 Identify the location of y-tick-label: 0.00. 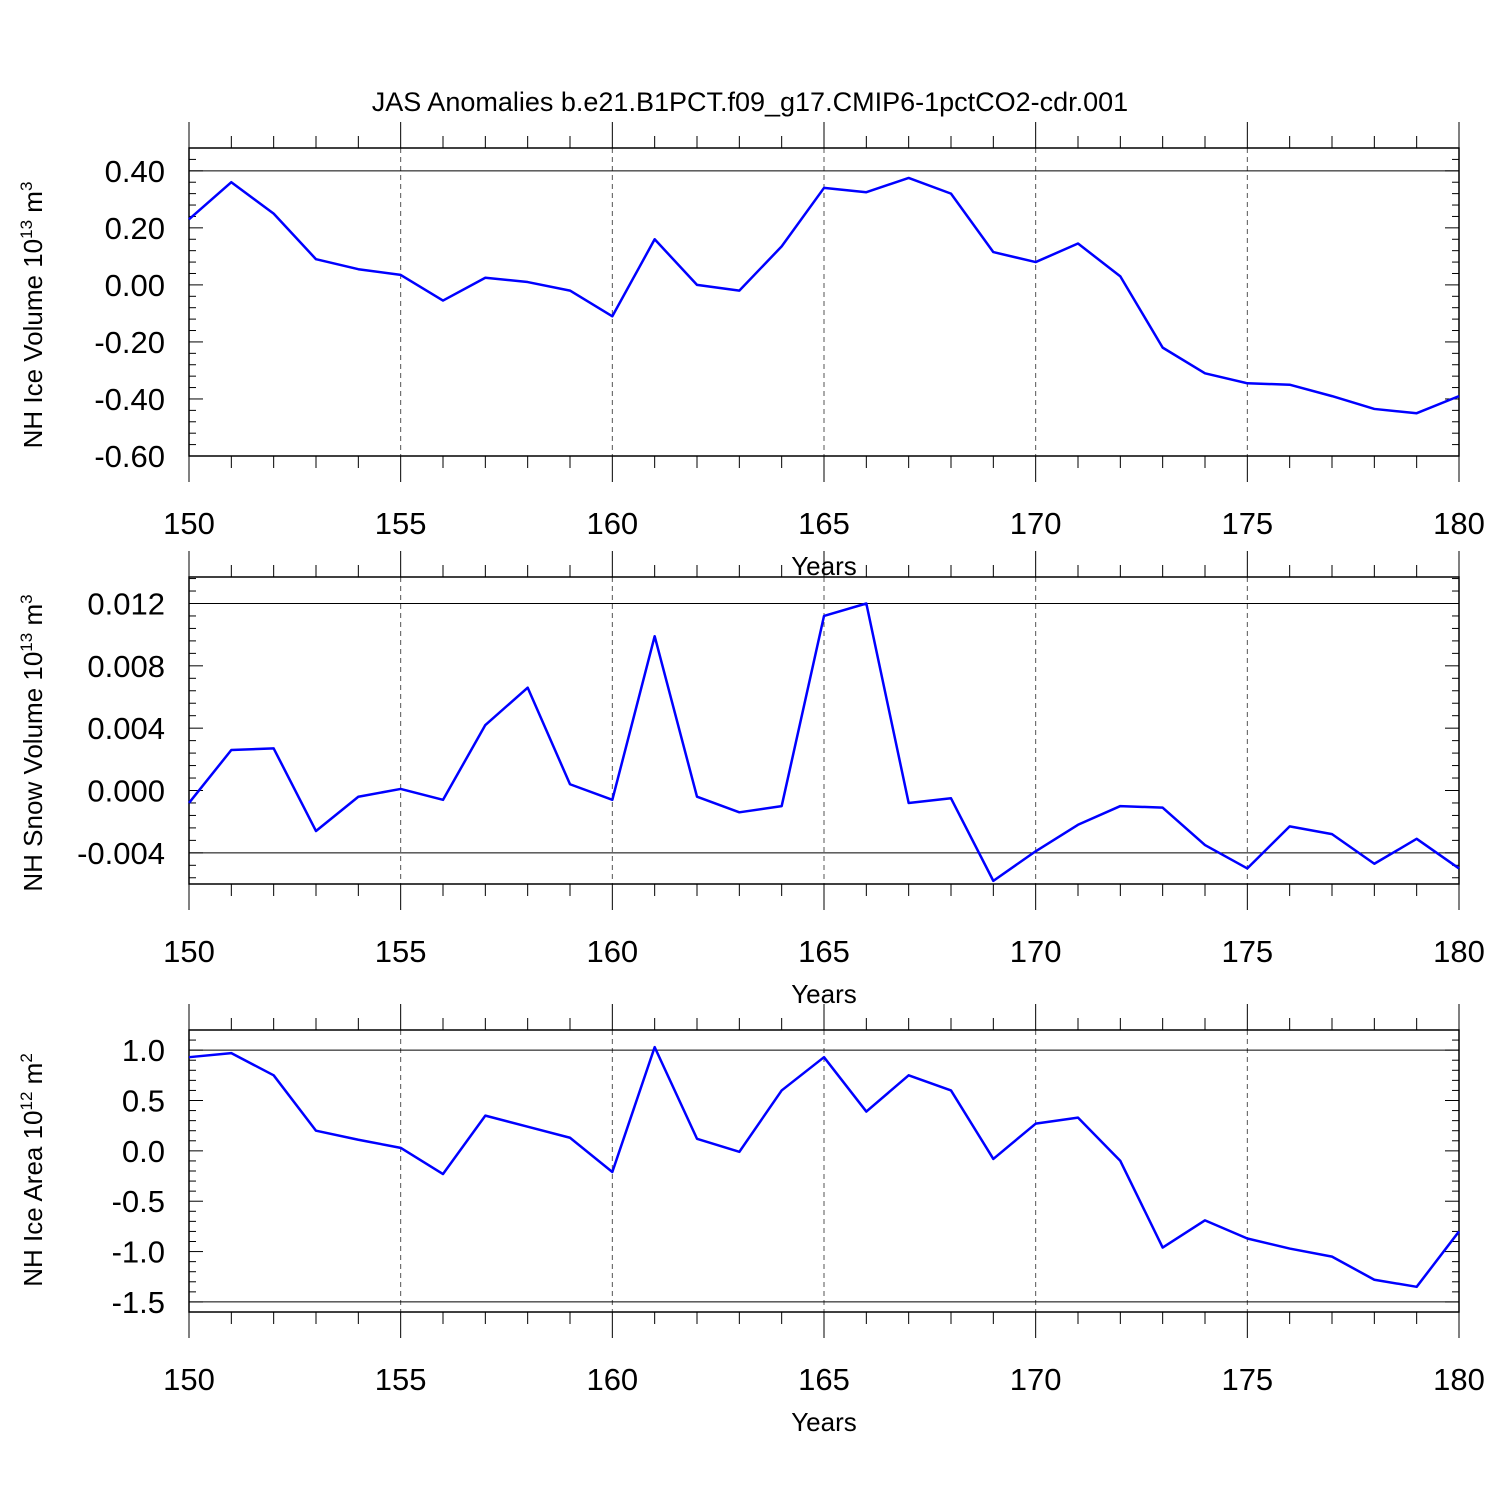
(135, 285).